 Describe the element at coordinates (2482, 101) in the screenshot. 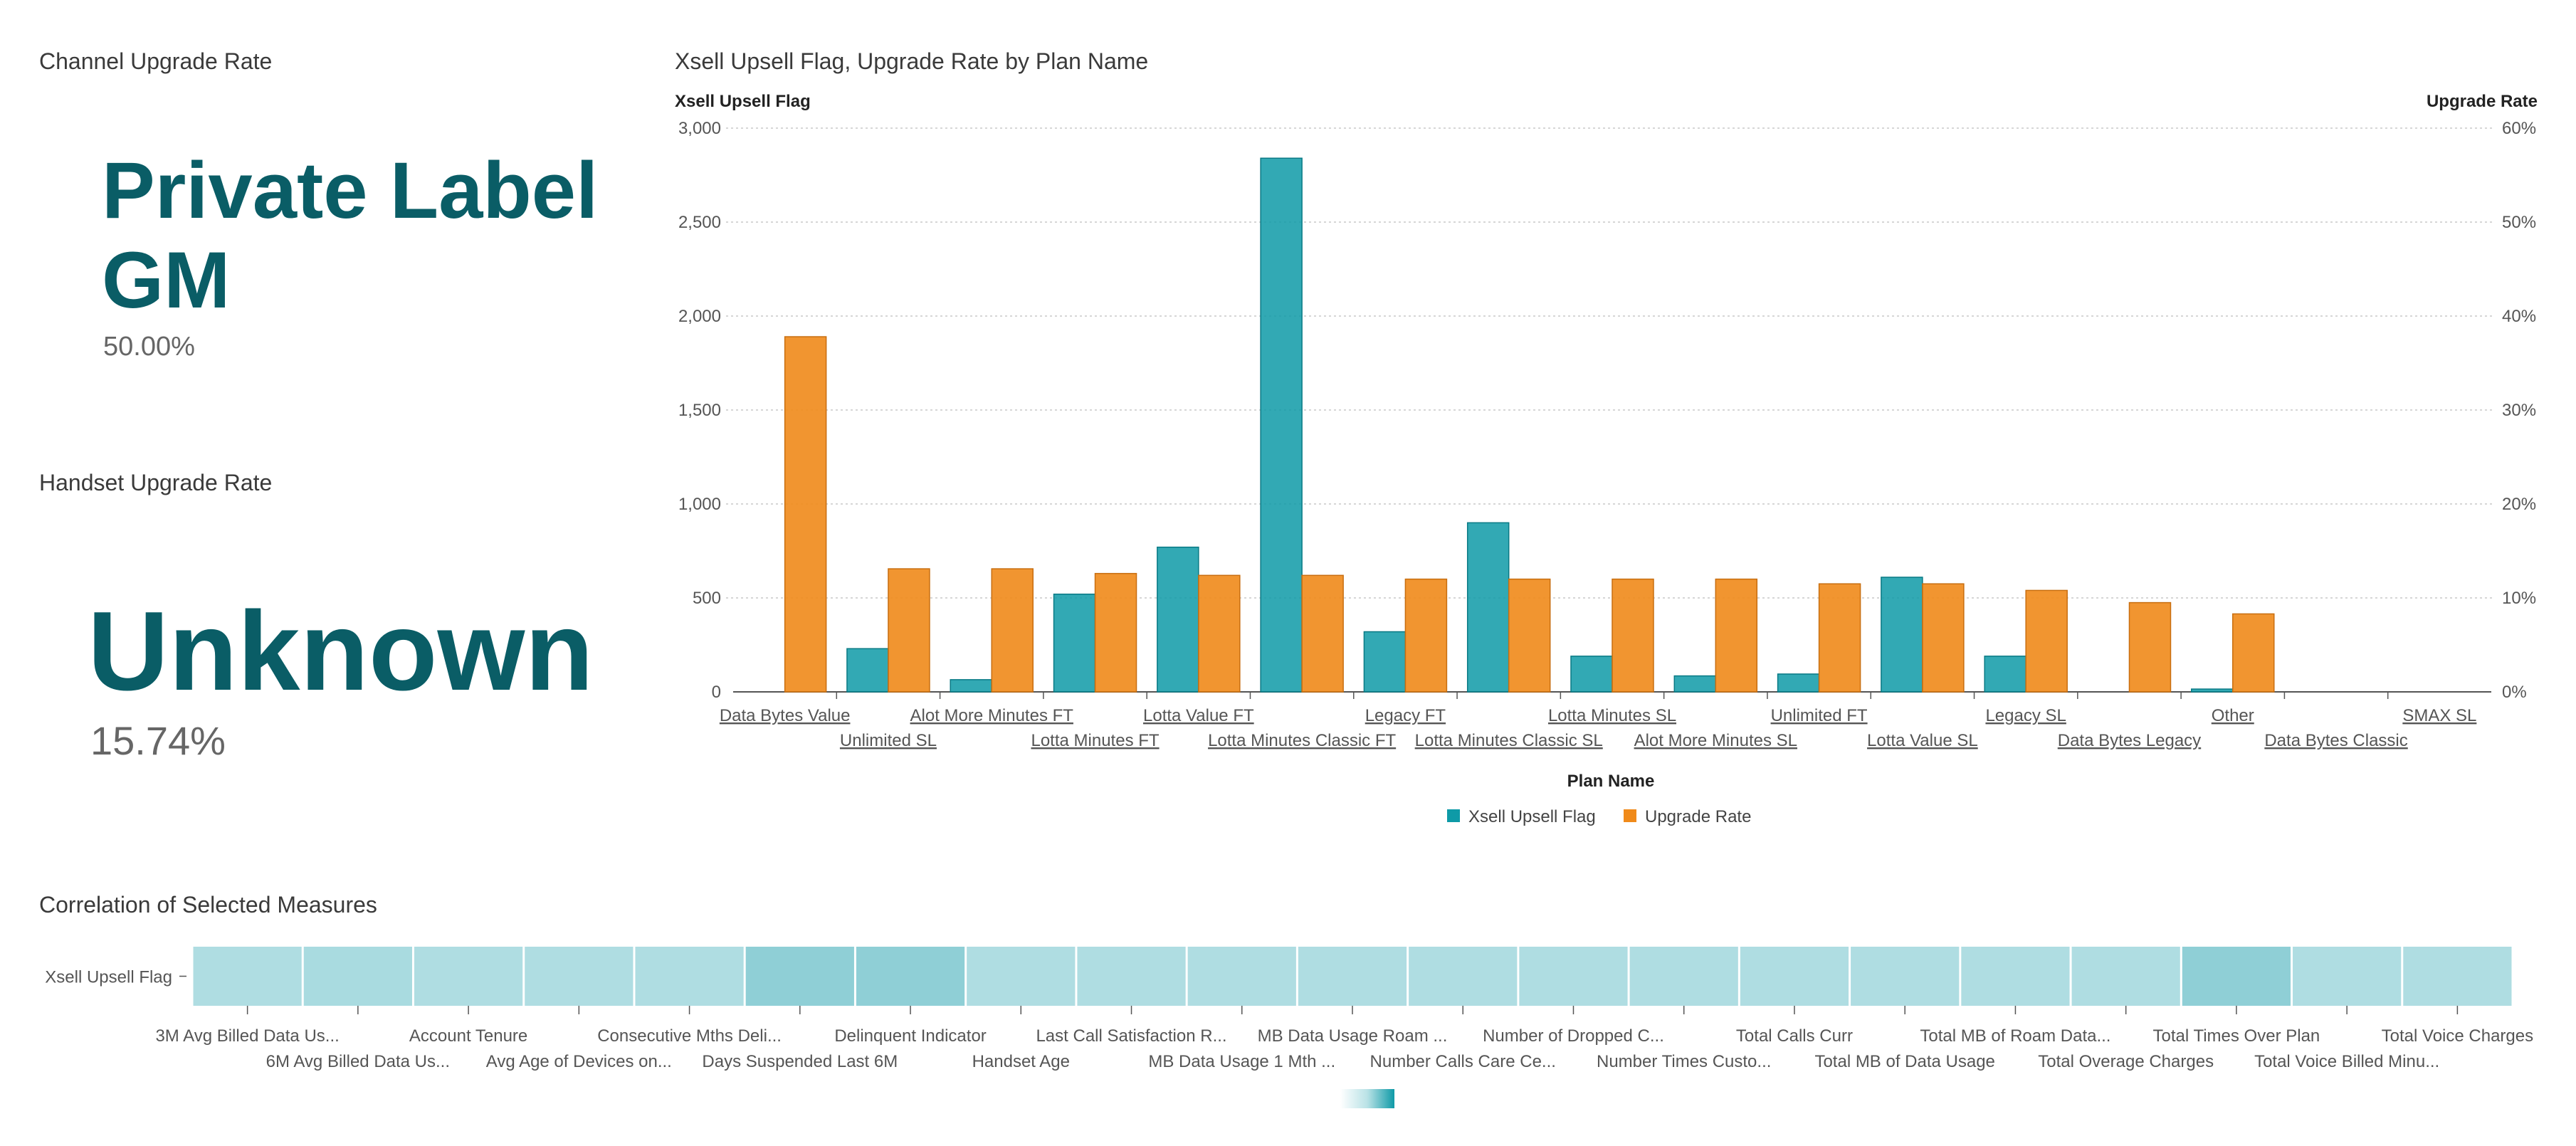

I see `y2-axis-title: Upgrade Rate` at that location.